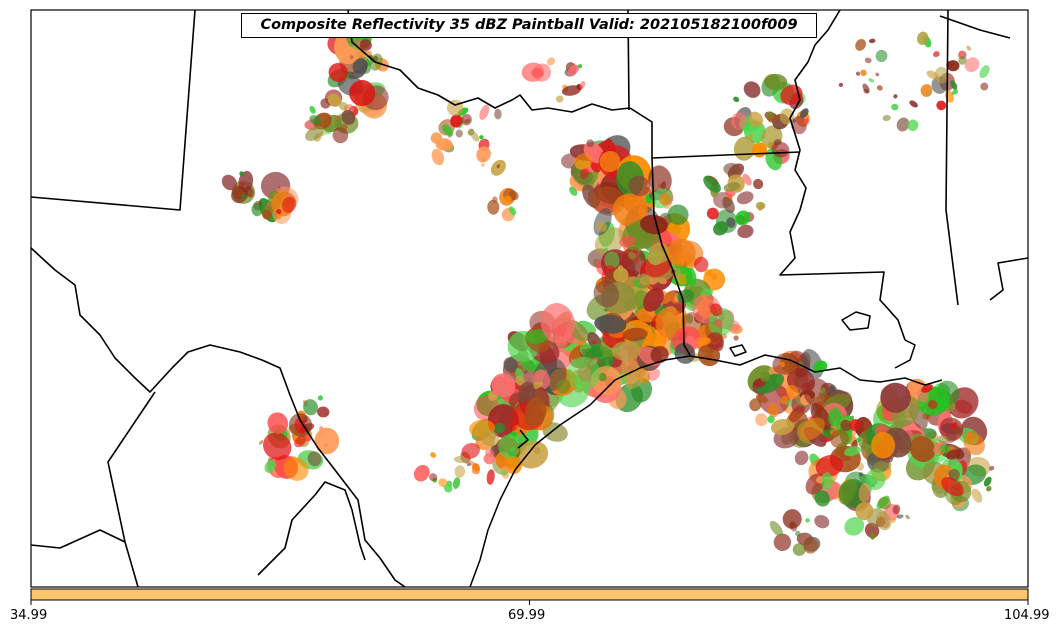 Image resolution: width=1062 pixels, height=633 pixels. What do you see at coordinates (527, 615) in the screenshot?
I see `colorbar-tick-label-mid: 69.99` at bounding box center [527, 615].